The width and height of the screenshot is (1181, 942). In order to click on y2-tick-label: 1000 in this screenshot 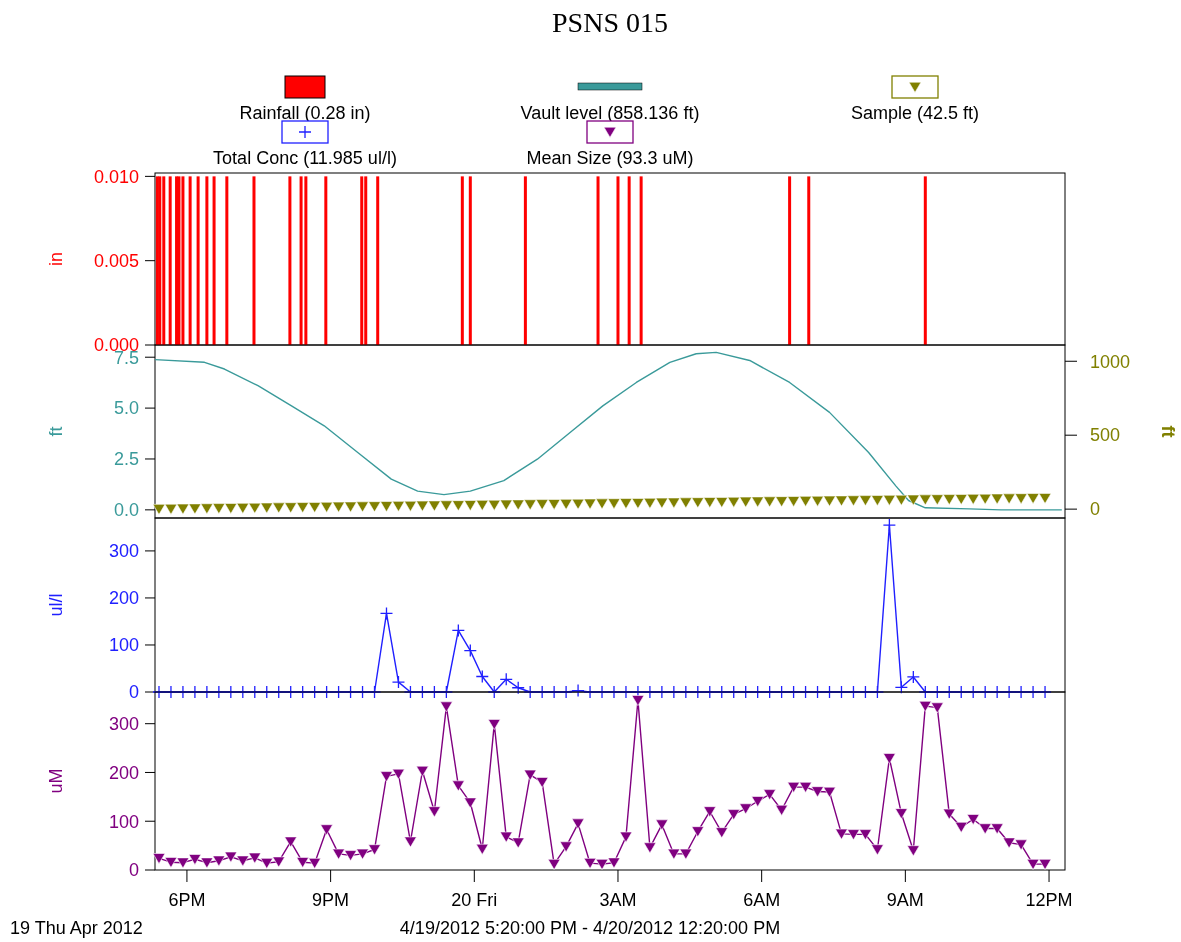, I will do `click(1110, 361)`.